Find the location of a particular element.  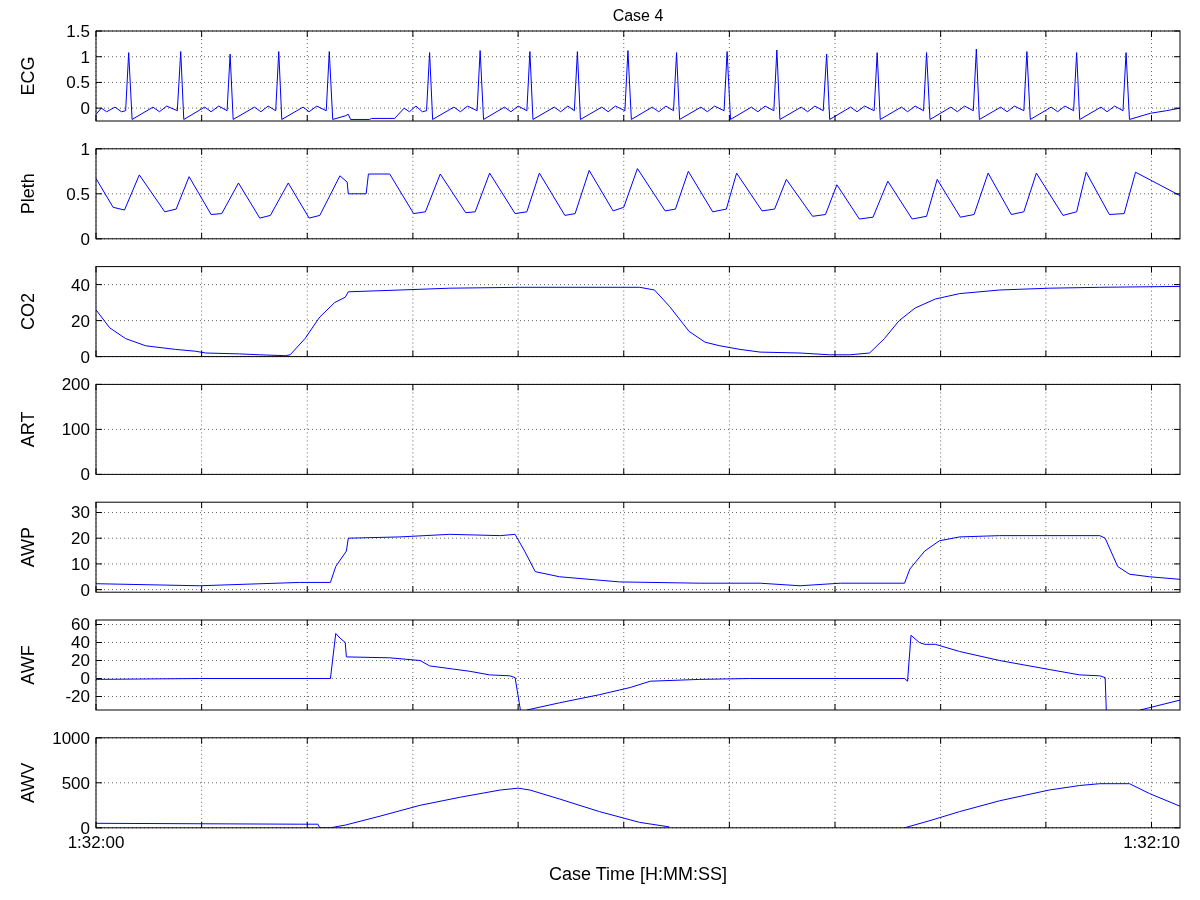

y-tick-label: 100 is located at coordinates (75, 430).